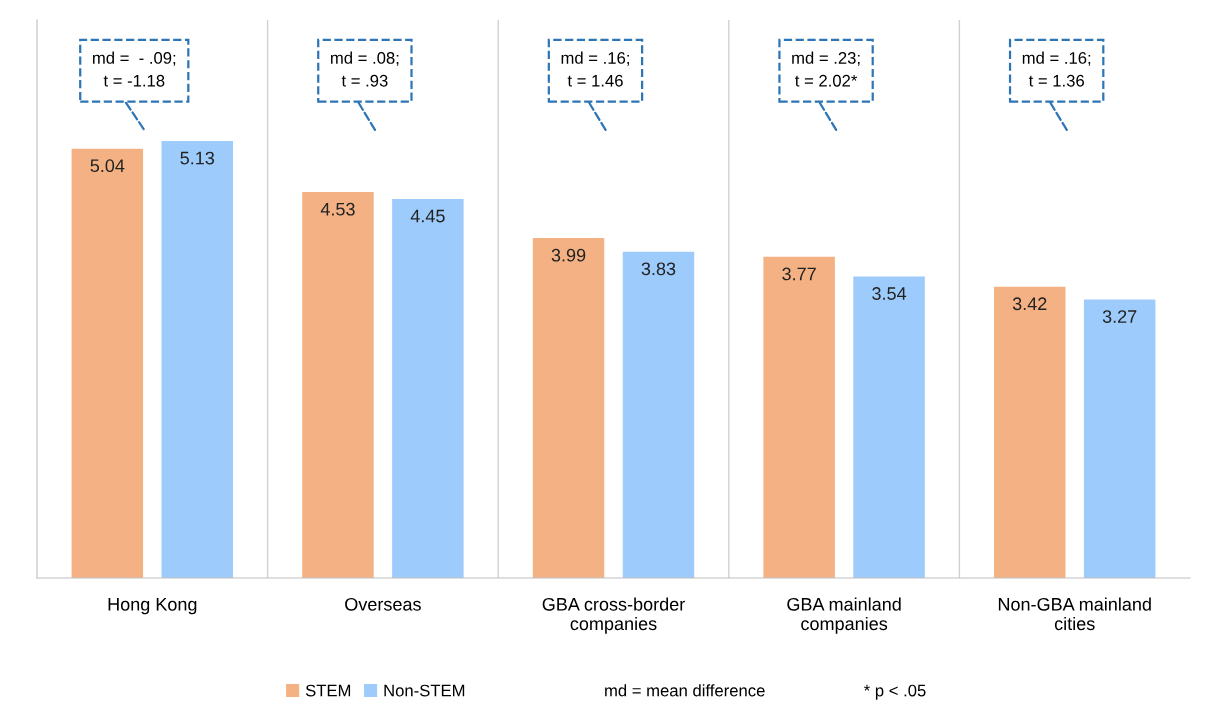  I want to click on data-label: 3.77, so click(799, 274).